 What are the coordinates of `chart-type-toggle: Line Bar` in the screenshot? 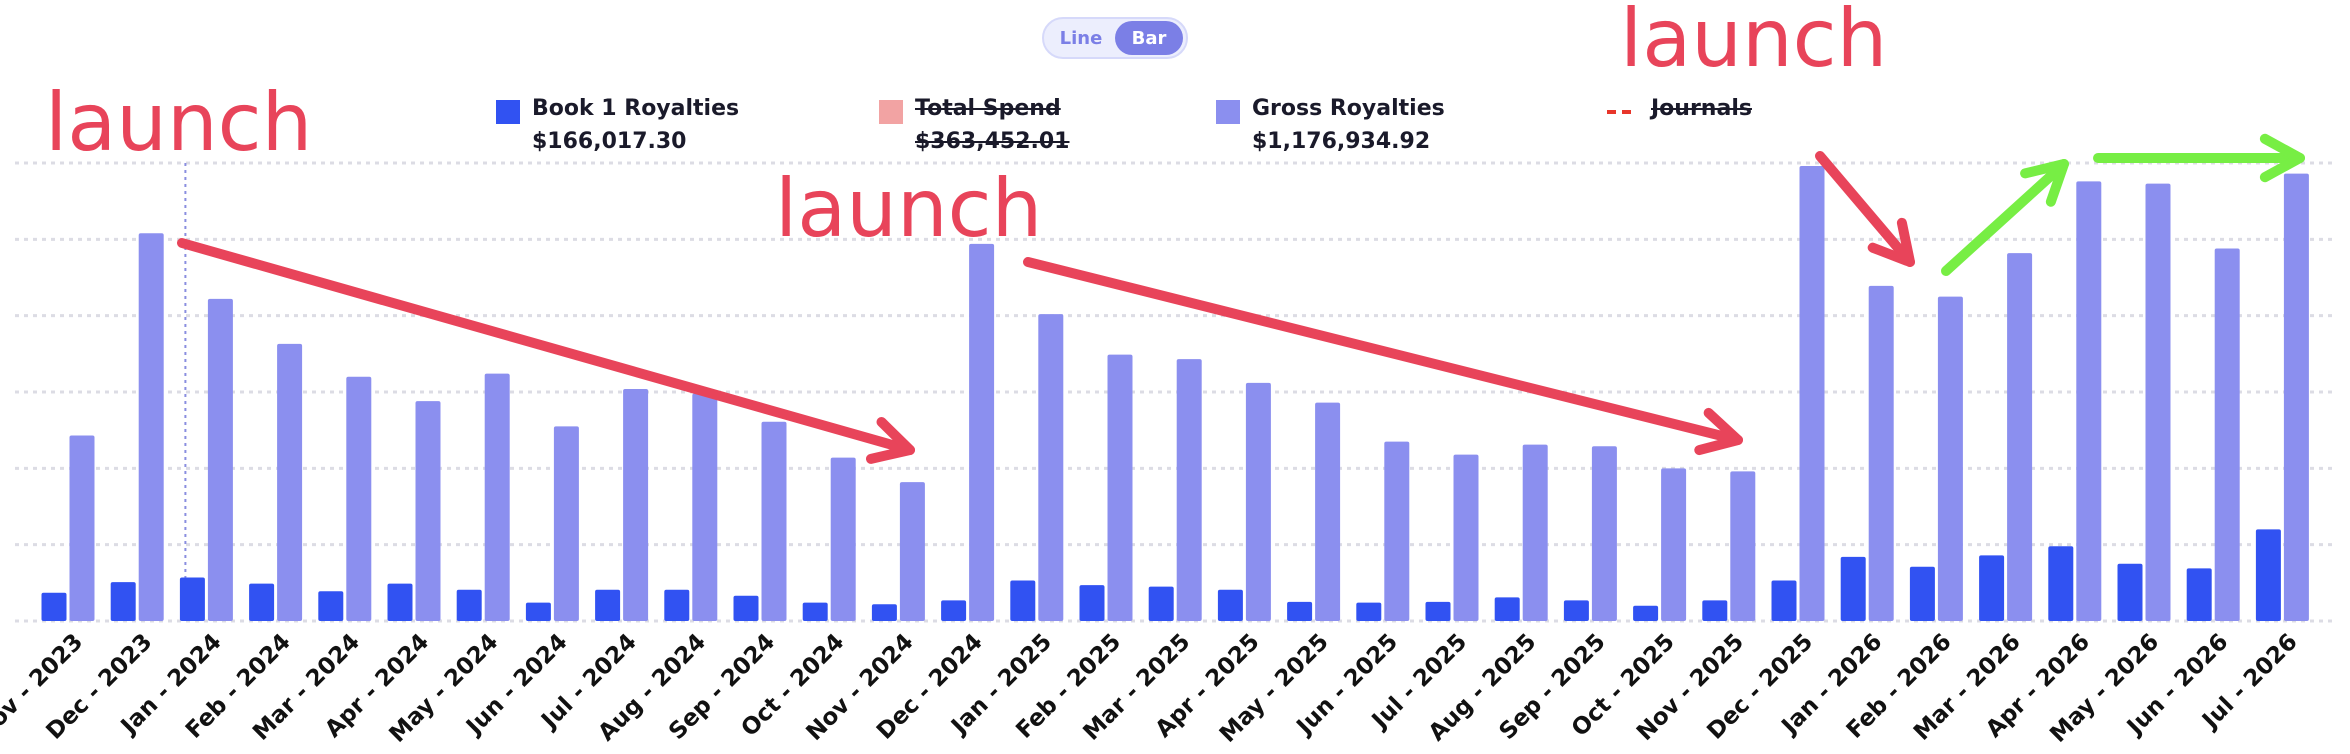 It's located at (1115, 38).